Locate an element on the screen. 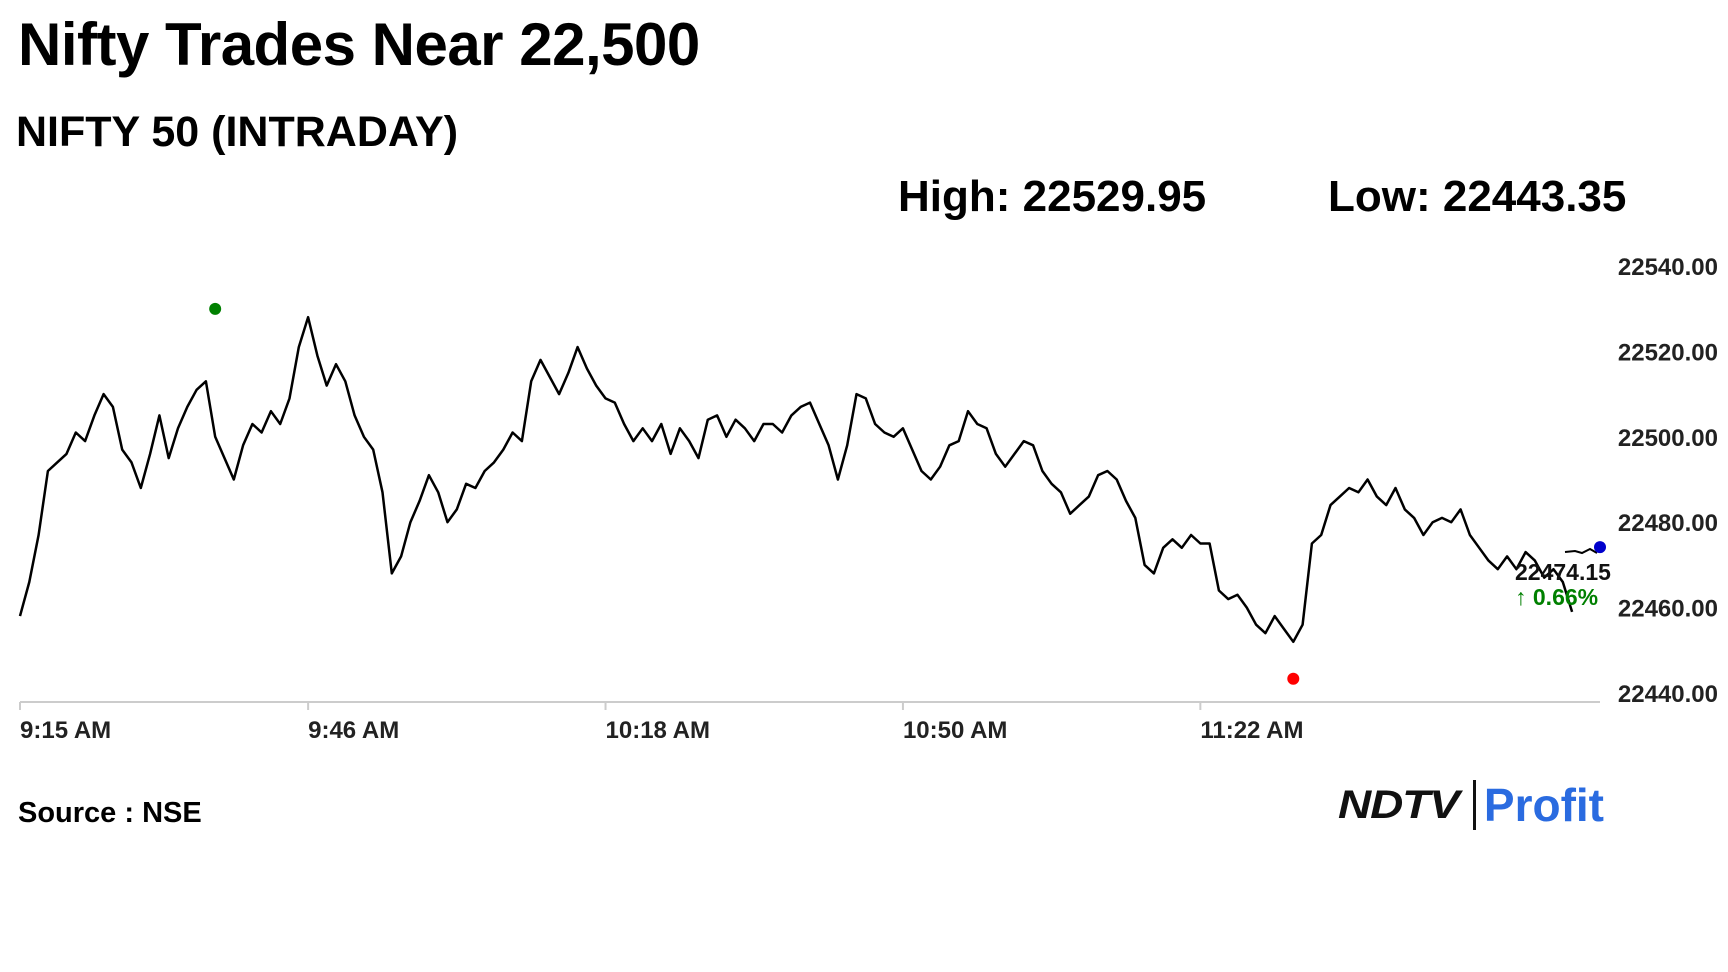  x-tick-label: 11:22 AM is located at coordinates (1251, 730).